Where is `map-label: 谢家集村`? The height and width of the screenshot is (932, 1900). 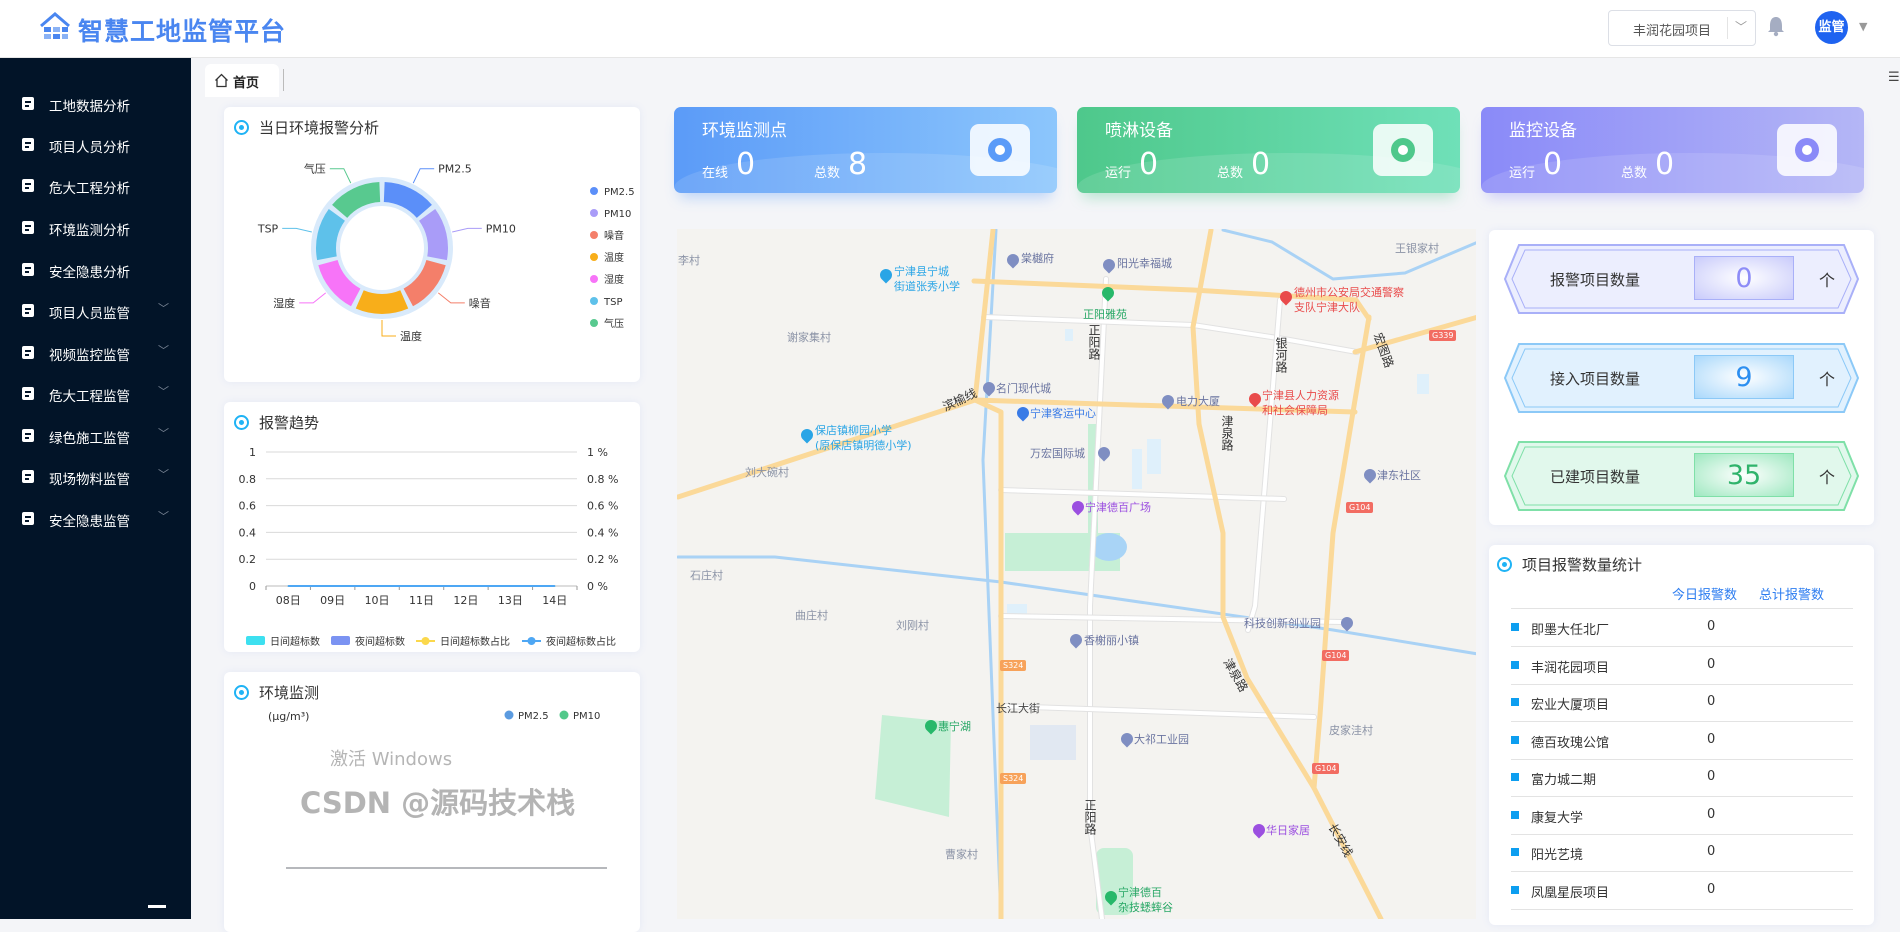 map-label: 谢家集村 is located at coordinates (809, 337).